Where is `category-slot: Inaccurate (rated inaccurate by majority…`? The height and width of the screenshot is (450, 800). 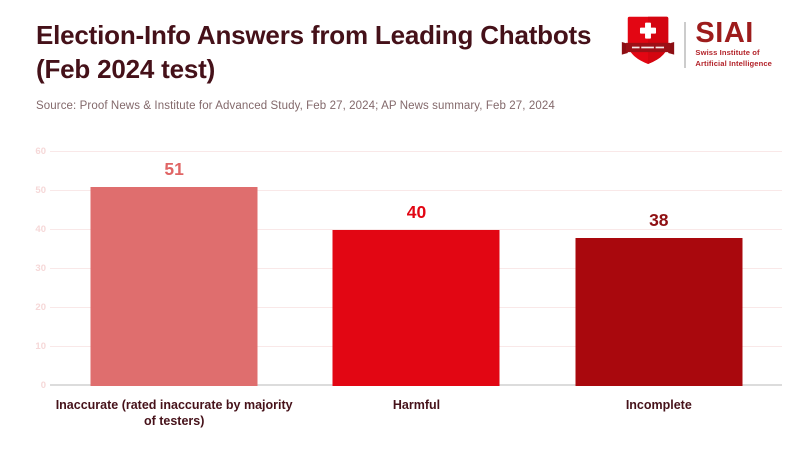 category-slot: Inaccurate (rated inaccurate by majority… is located at coordinates (174, 413).